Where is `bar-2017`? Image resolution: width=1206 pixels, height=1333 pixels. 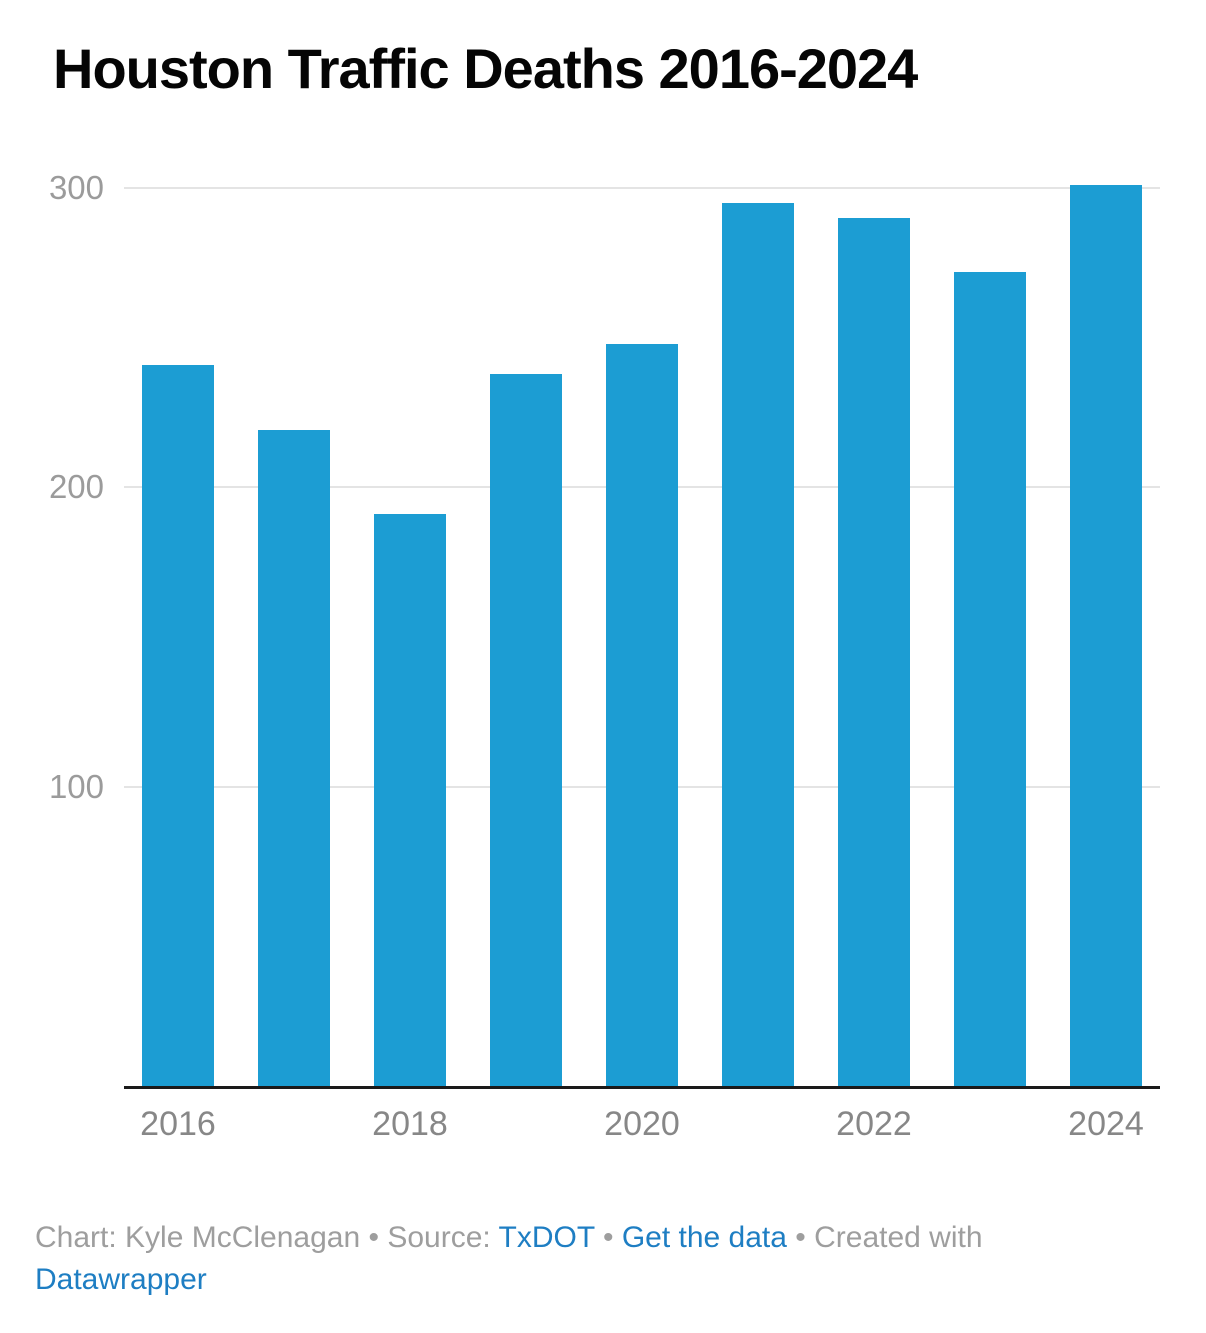
bar-2017 is located at coordinates (294, 757).